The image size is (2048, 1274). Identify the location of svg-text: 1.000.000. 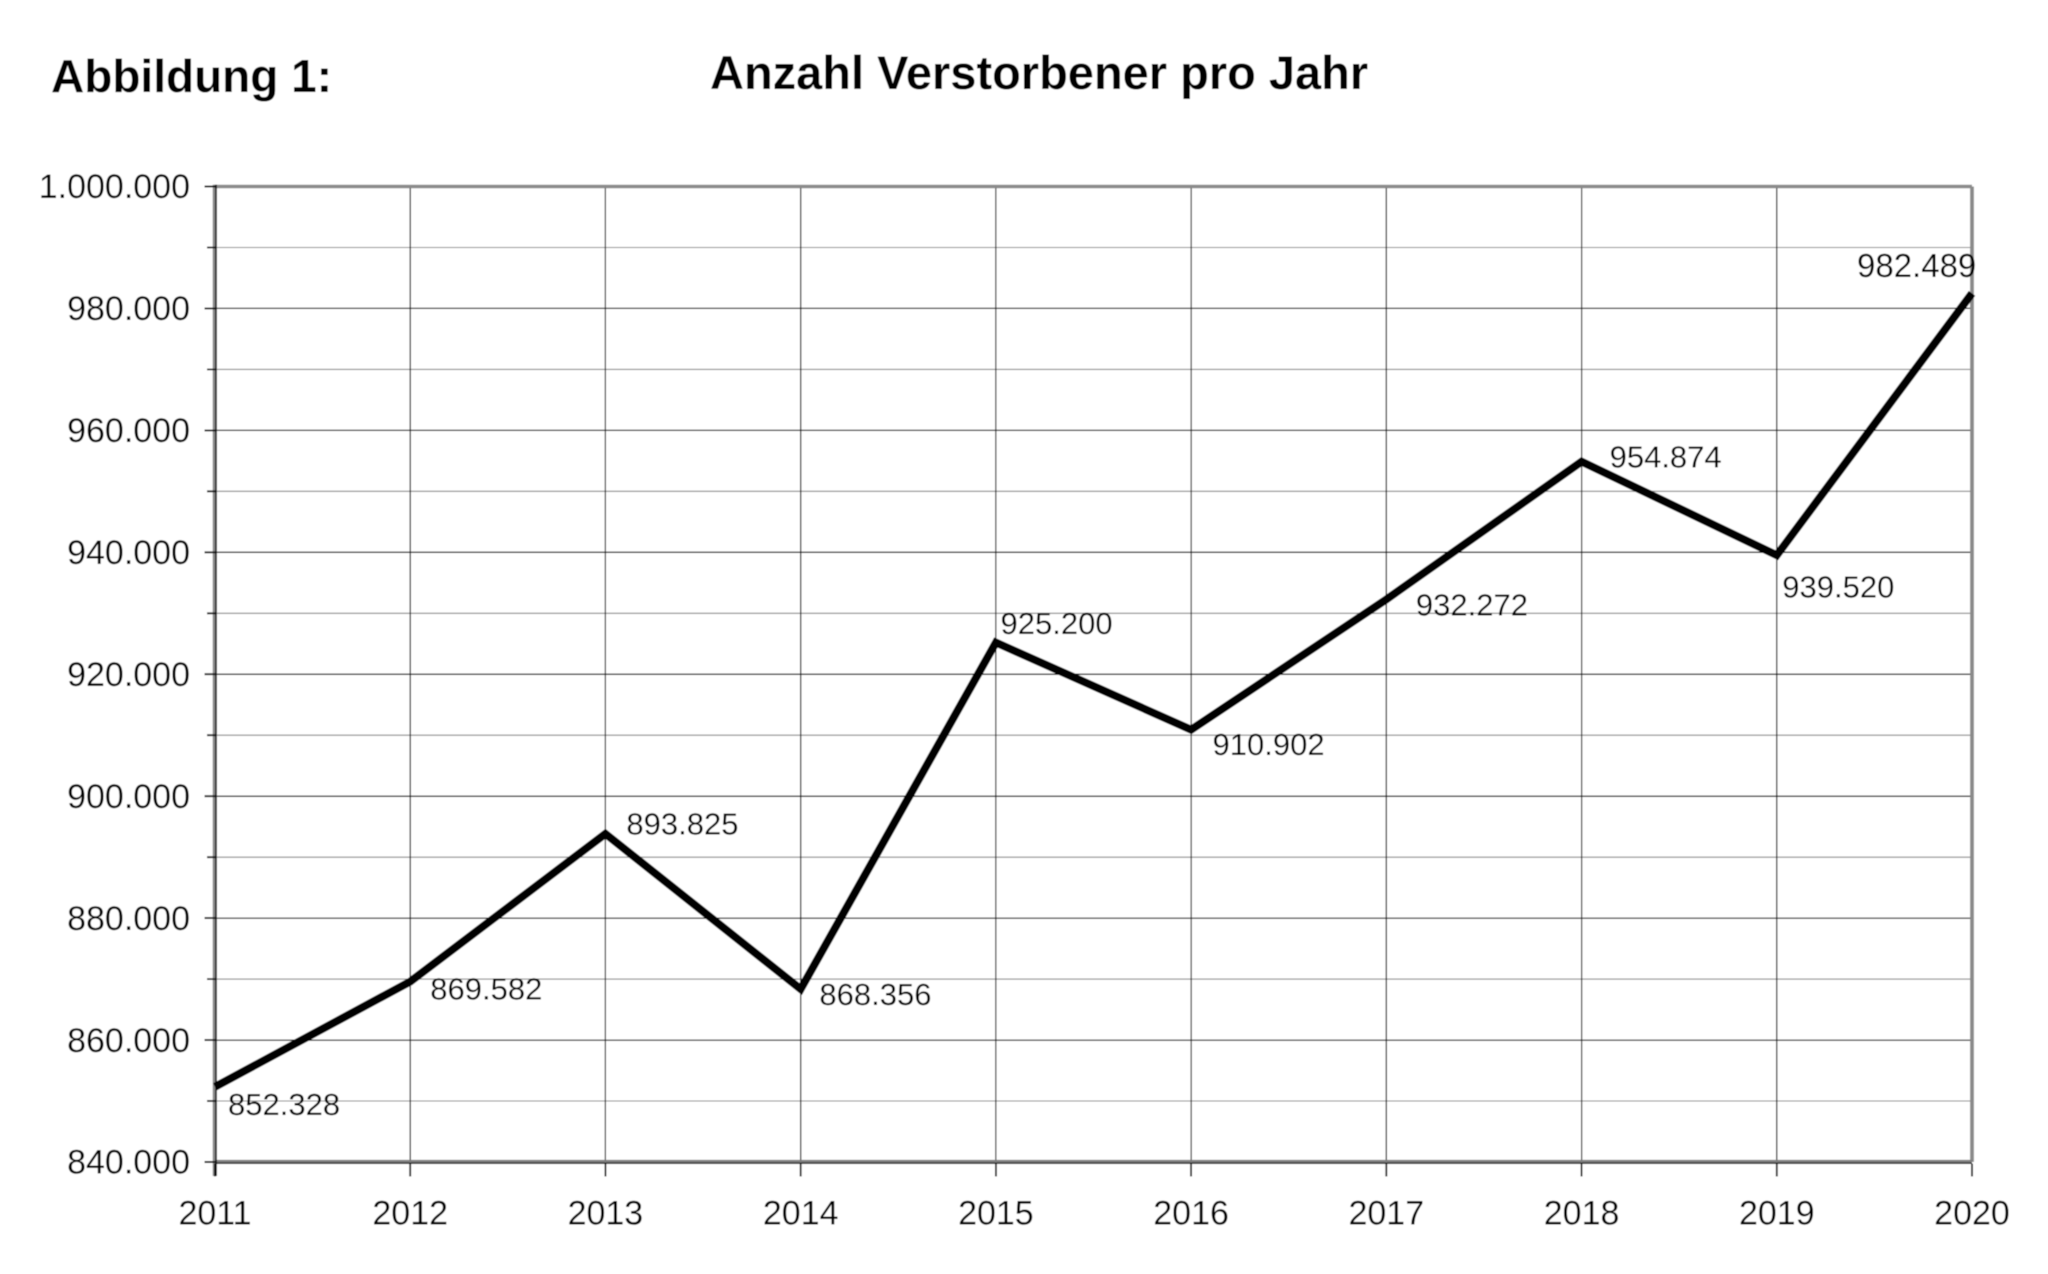
(114, 187).